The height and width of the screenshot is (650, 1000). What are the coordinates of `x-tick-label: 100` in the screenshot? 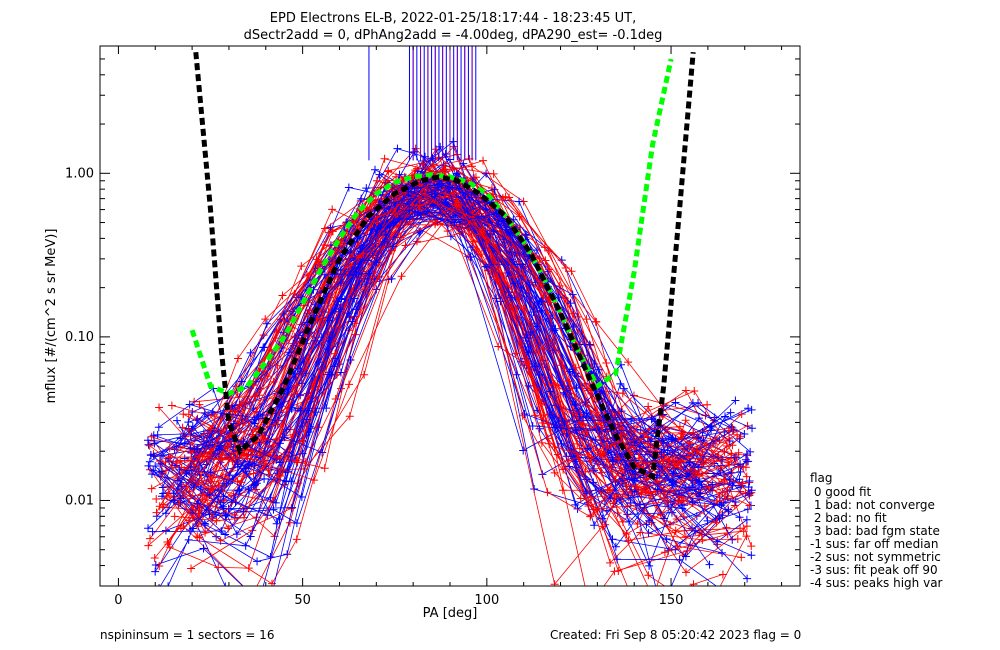 It's located at (486, 600).